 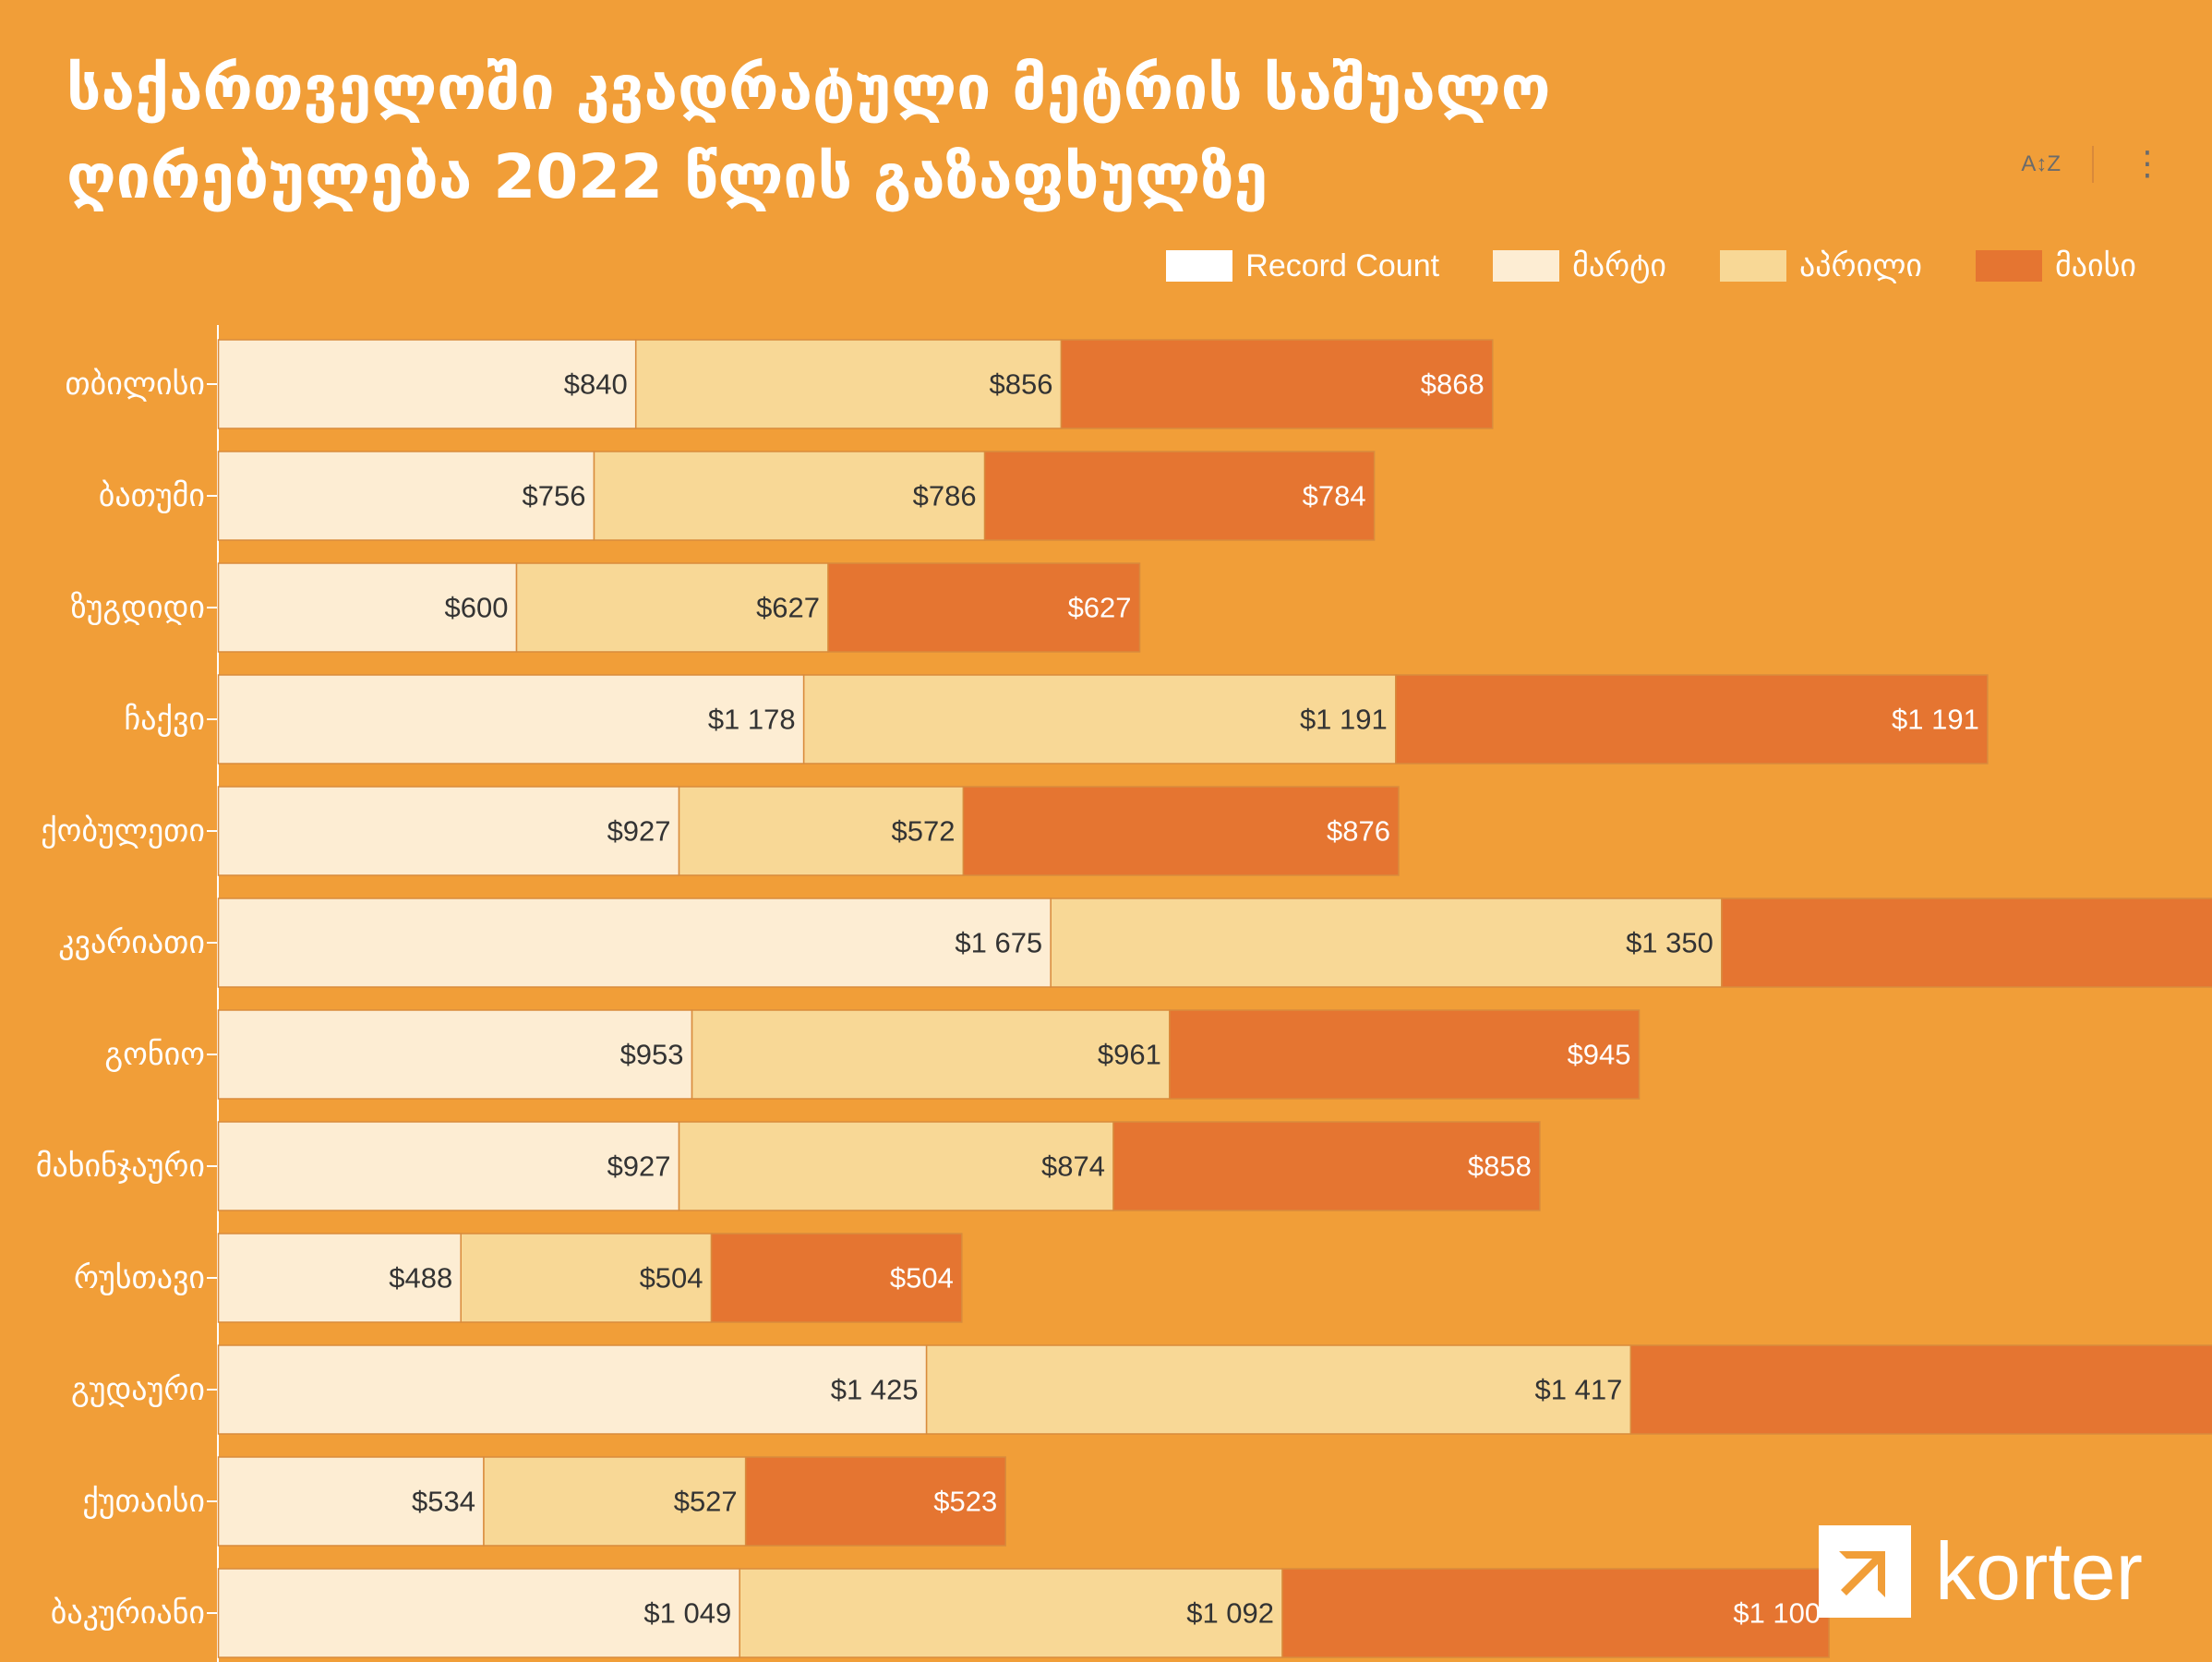 I want to click on data-label: $858, so click(x=1500, y=1167).